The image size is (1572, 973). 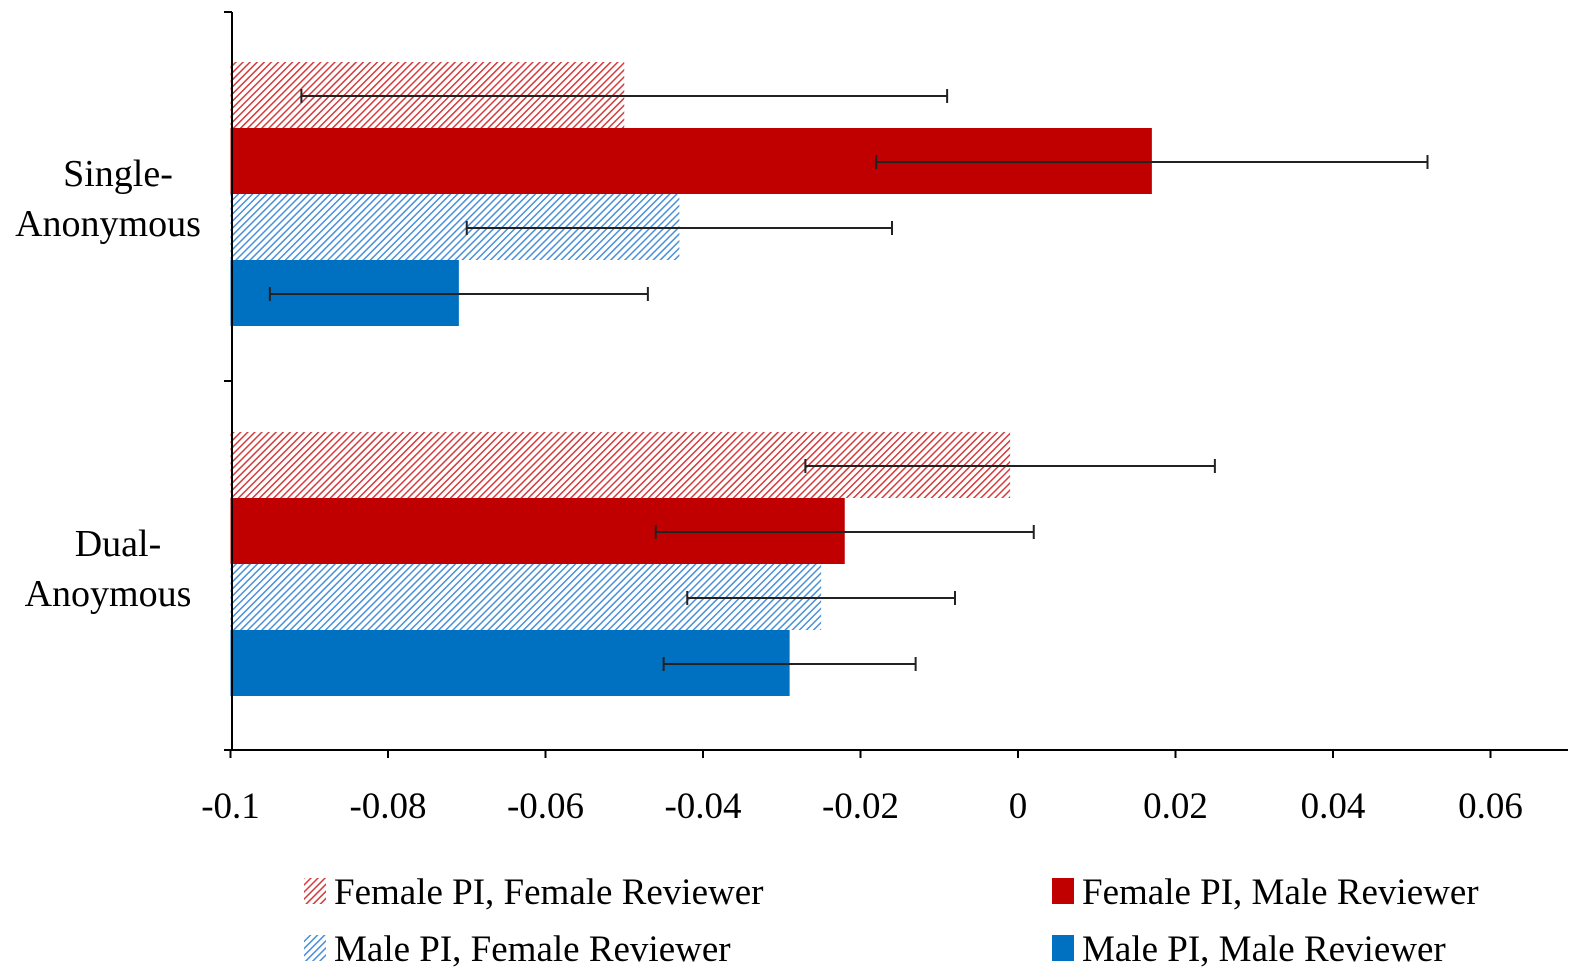 I want to click on x-tick-label: -0.02, so click(x=860, y=806).